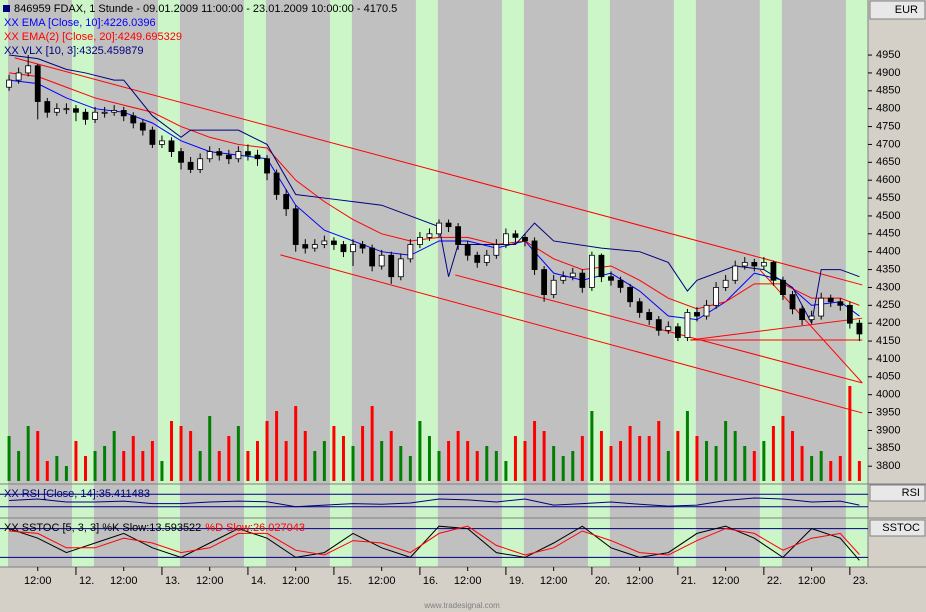  Describe the element at coordinates (888, 91) in the screenshot. I see `y-tick-label: 4850` at that location.